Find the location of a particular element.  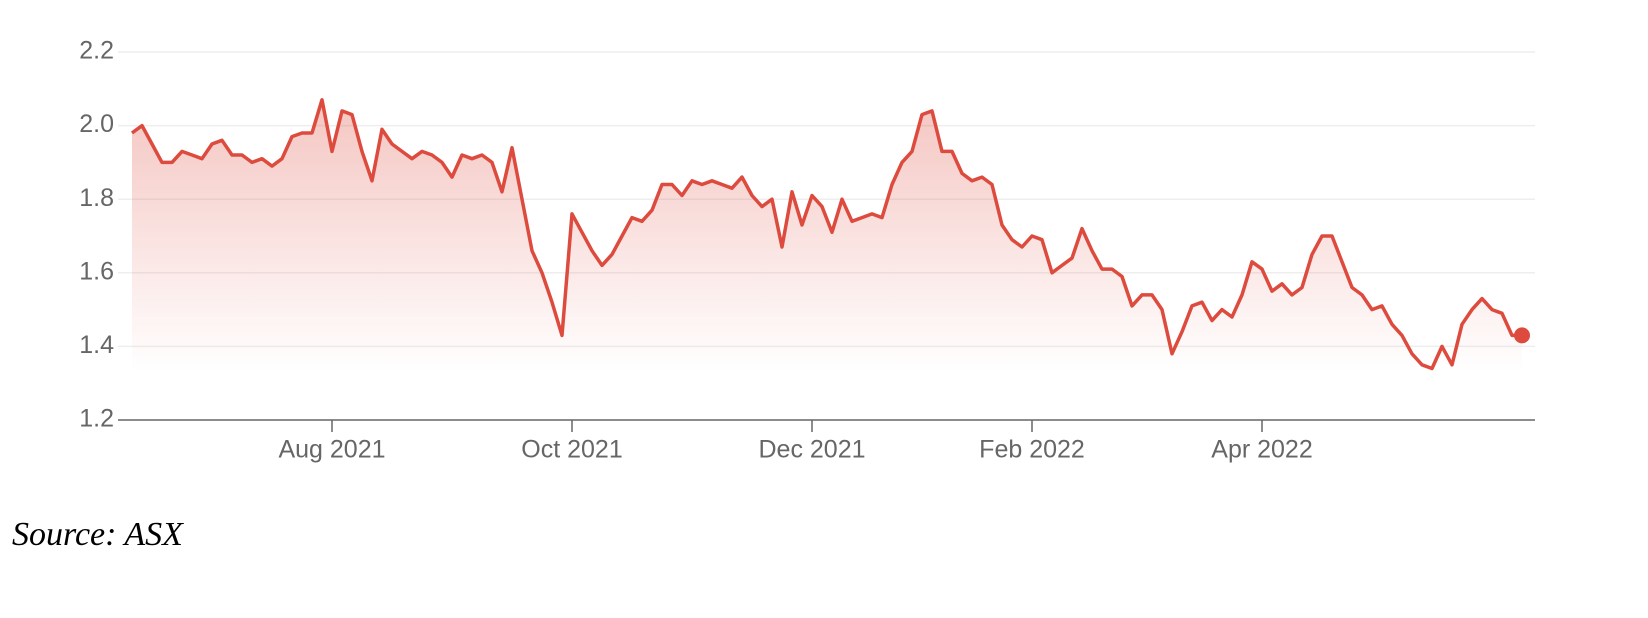

source-note: Source: ASX is located at coordinates (98, 534).